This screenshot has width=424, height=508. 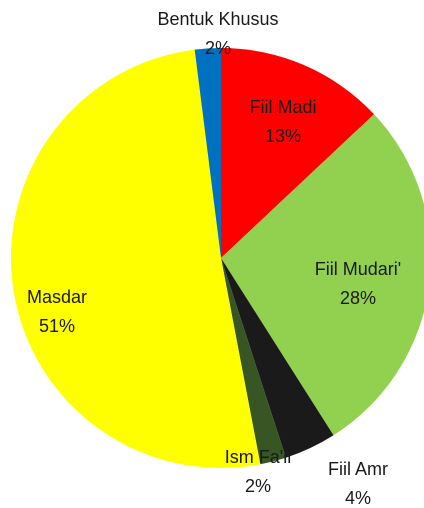 I want to click on slice-label: Fiil Madi, so click(x=282, y=107).